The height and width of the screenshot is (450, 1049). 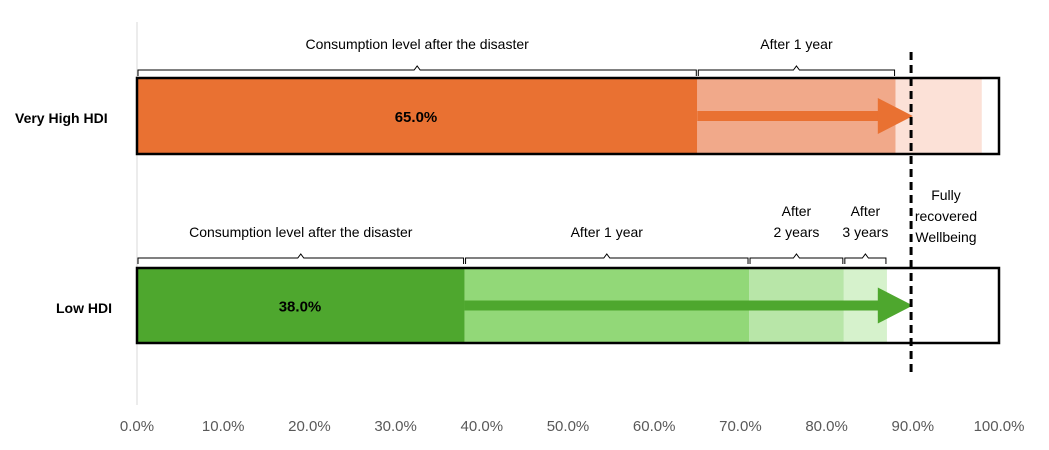 What do you see at coordinates (913, 426) in the screenshot?
I see `x-tick-label: 90.0%` at bounding box center [913, 426].